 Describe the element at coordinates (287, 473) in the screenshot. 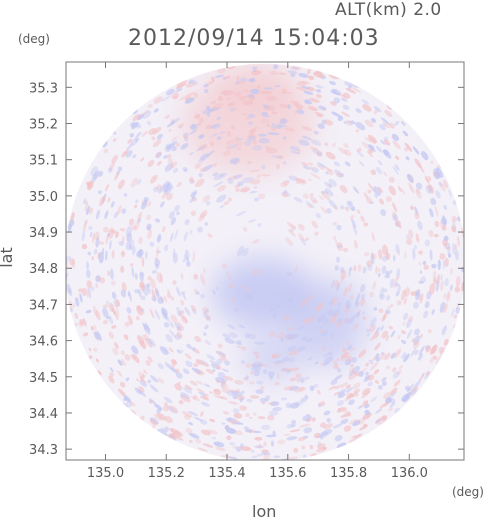

I see `x-tick-label: 135.6` at that location.